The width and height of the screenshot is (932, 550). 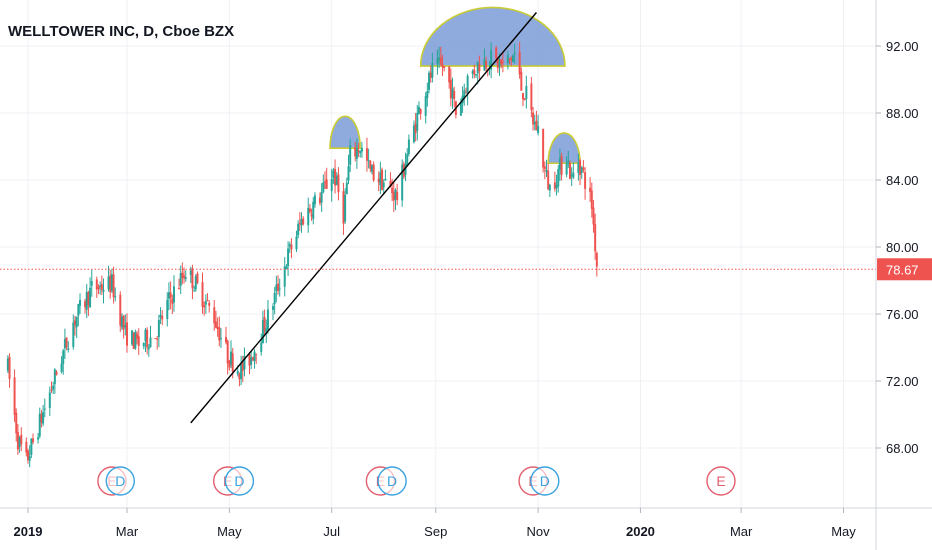 What do you see at coordinates (843, 531) in the screenshot?
I see `x-tick-label: May` at bounding box center [843, 531].